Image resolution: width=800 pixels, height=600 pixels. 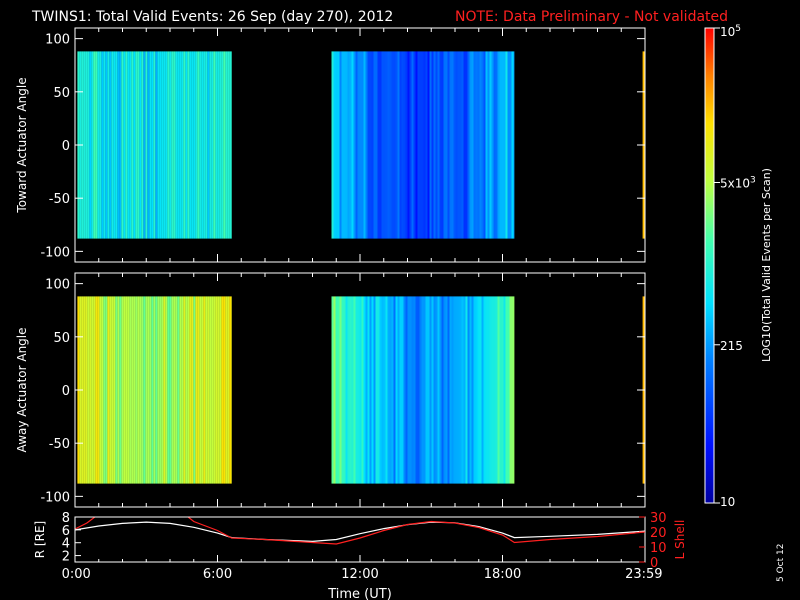 What do you see at coordinates (66, 544) in the screenshot?
I see `y-tick-label: 4` at bounding box center [66, 544].